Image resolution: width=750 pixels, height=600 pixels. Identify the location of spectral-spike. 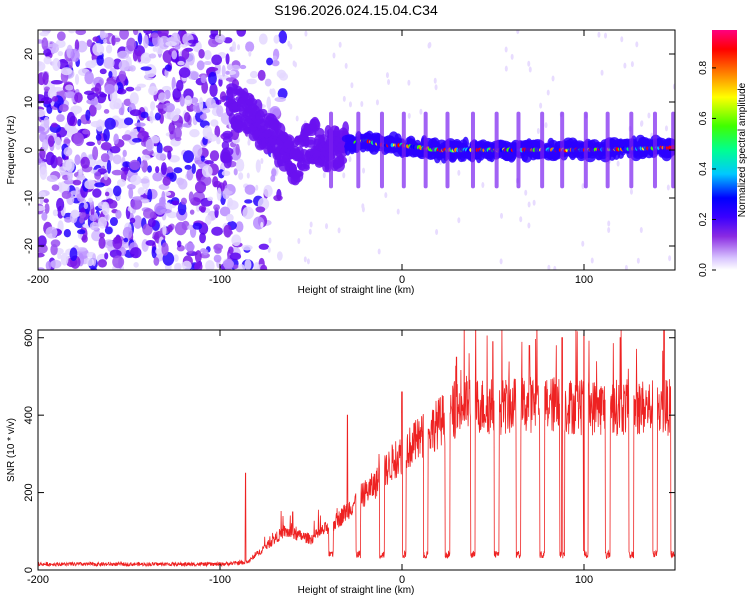
(496, 150).